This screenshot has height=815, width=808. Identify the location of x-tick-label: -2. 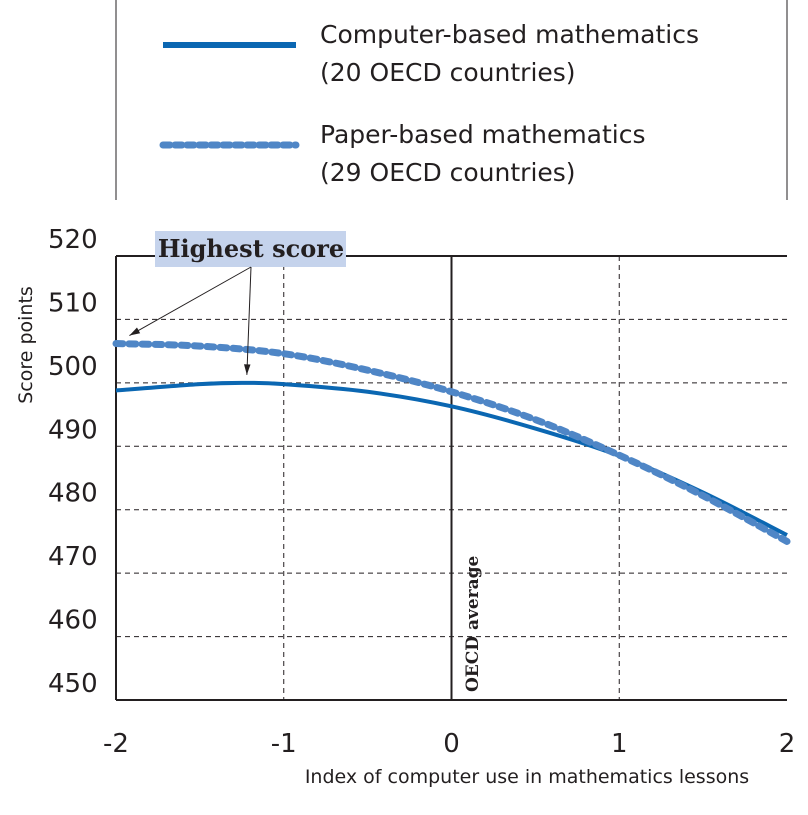
(116, 744).